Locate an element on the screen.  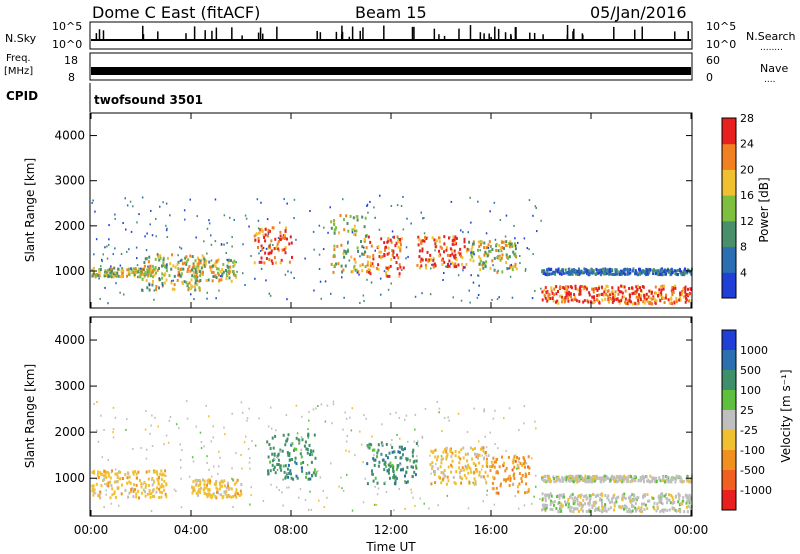
nave-label: Nave is located at coordinates (774, 68).